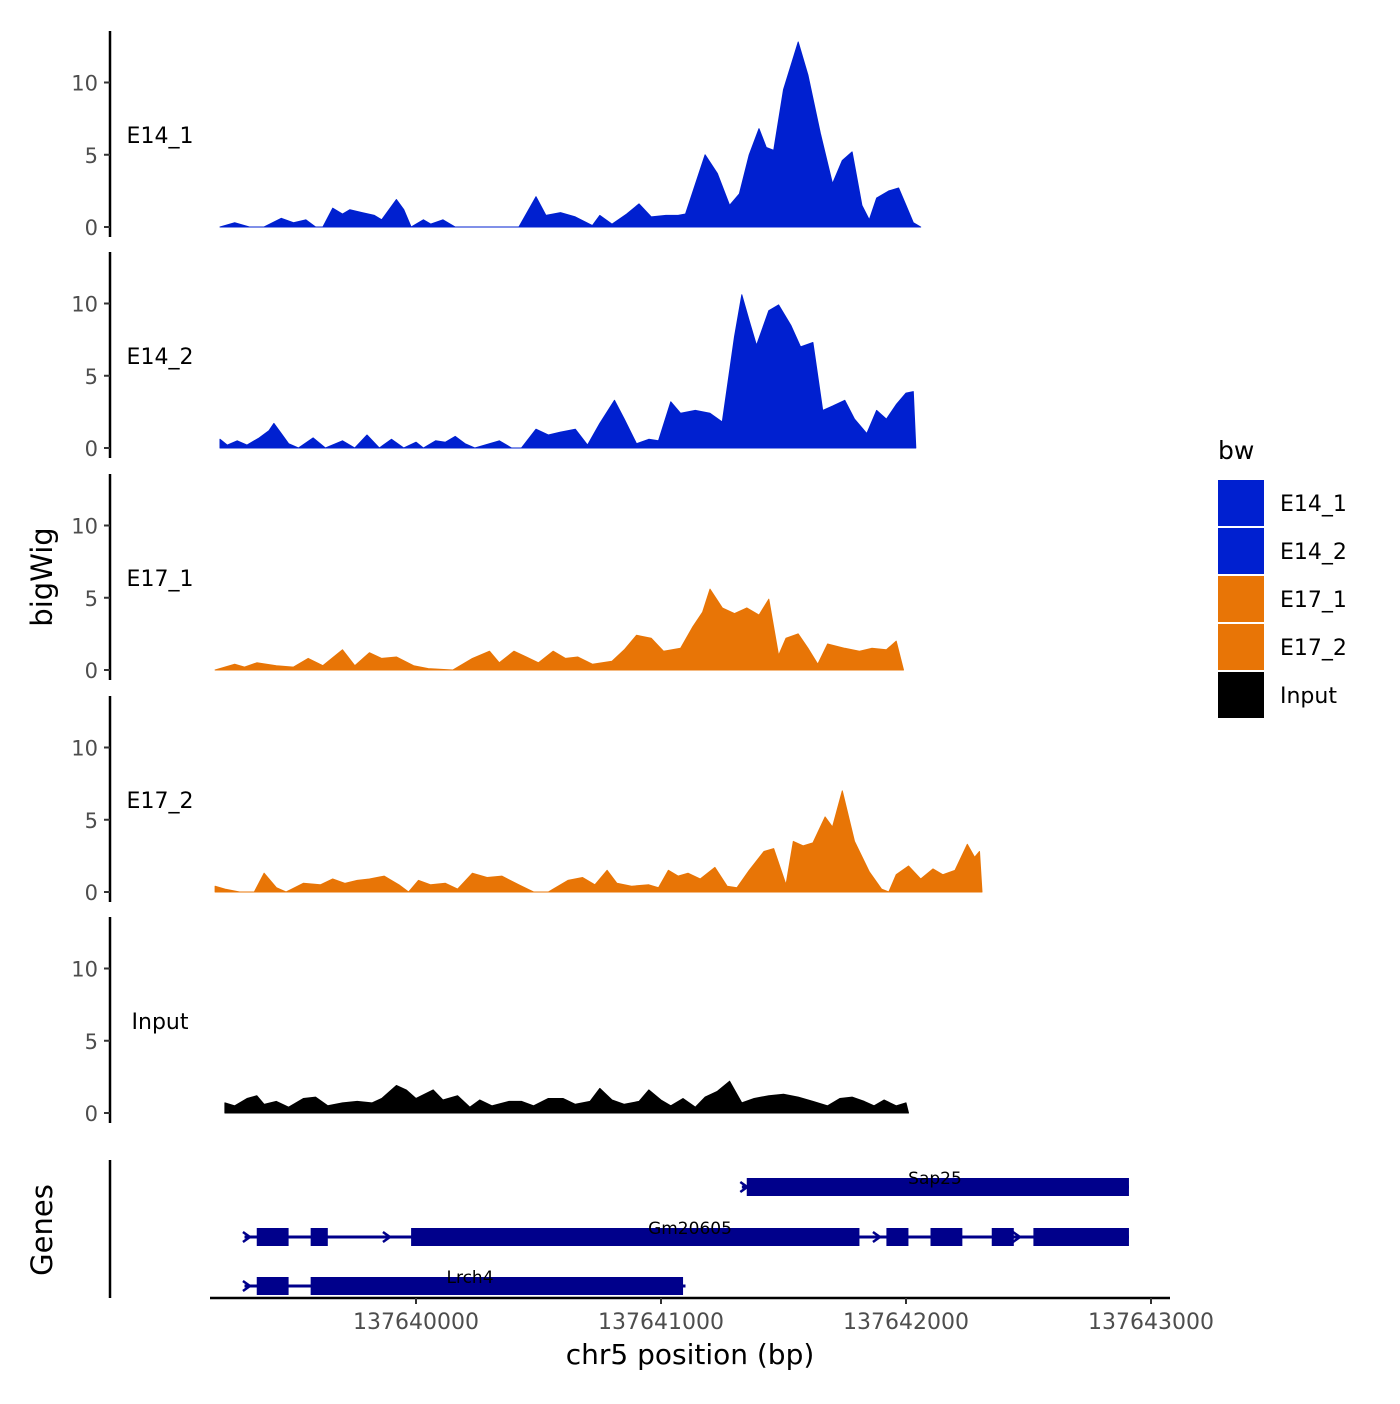  I want to click on legend-label: E14_1, so click(1313, 504).